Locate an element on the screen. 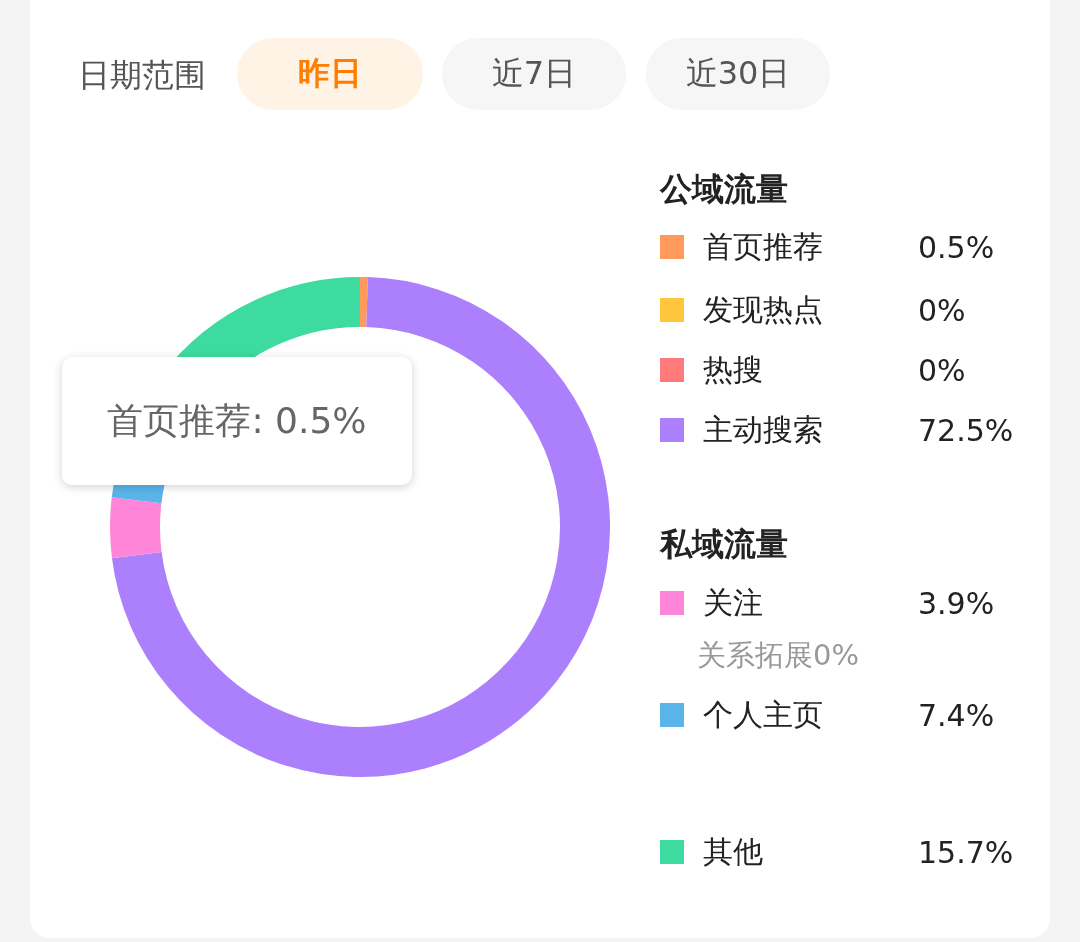  text: 近7日 is located at coordinates (534, 74).